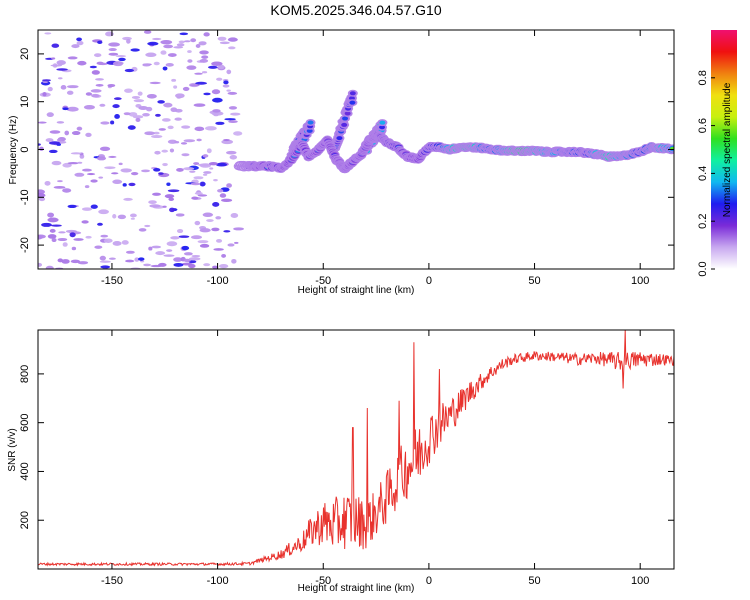 This screenshot has height=600, width=750. I want to click on snr-x-tick-label: -50, so click(323, 581).